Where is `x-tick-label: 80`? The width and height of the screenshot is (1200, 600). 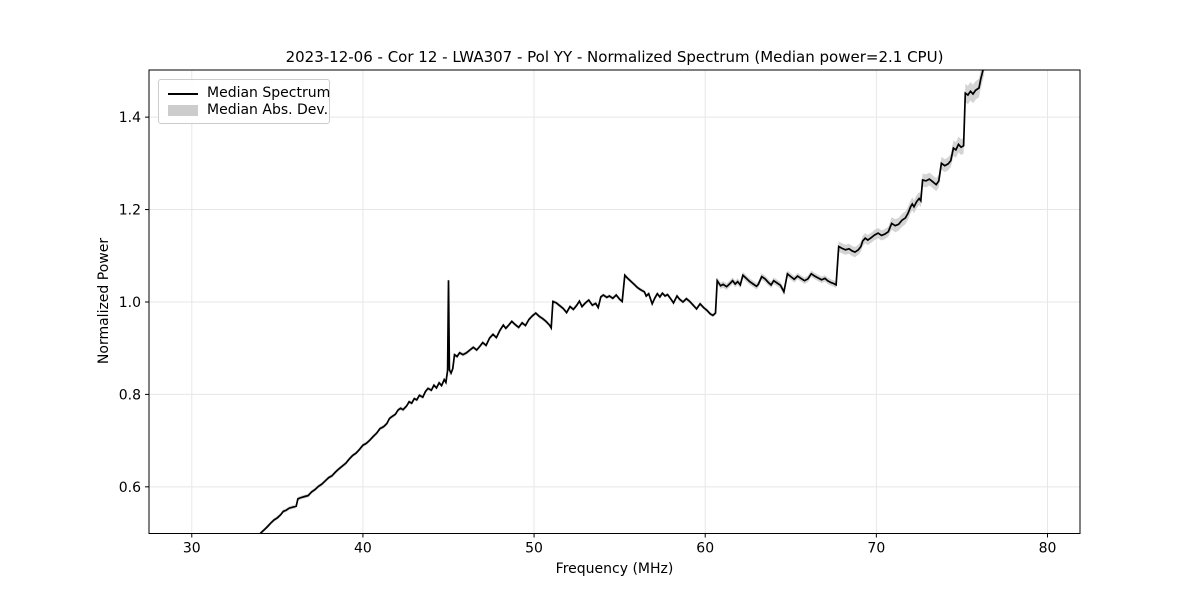
x-tick-label: 80 is located at coordinates (1048, 549).